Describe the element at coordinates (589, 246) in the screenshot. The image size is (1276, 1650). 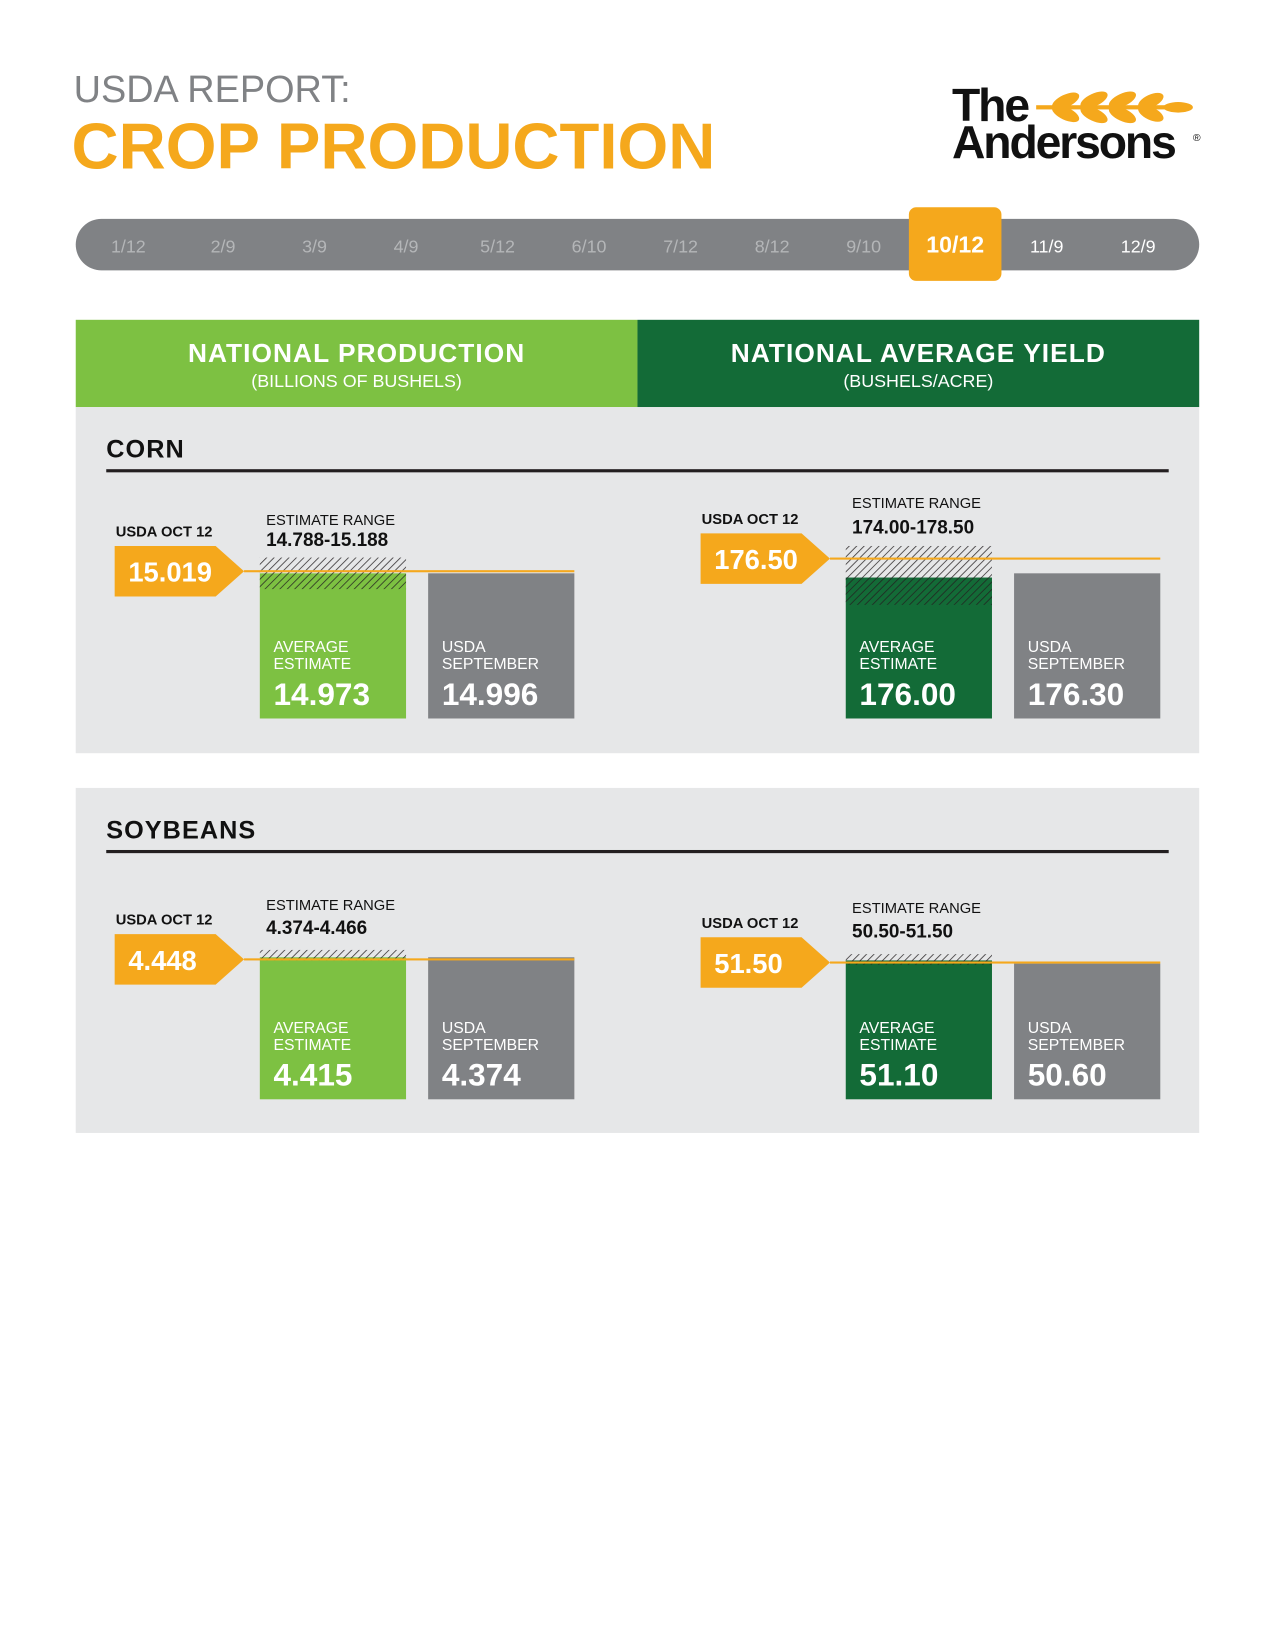
I see `timeline-date: 6/10` at that location.